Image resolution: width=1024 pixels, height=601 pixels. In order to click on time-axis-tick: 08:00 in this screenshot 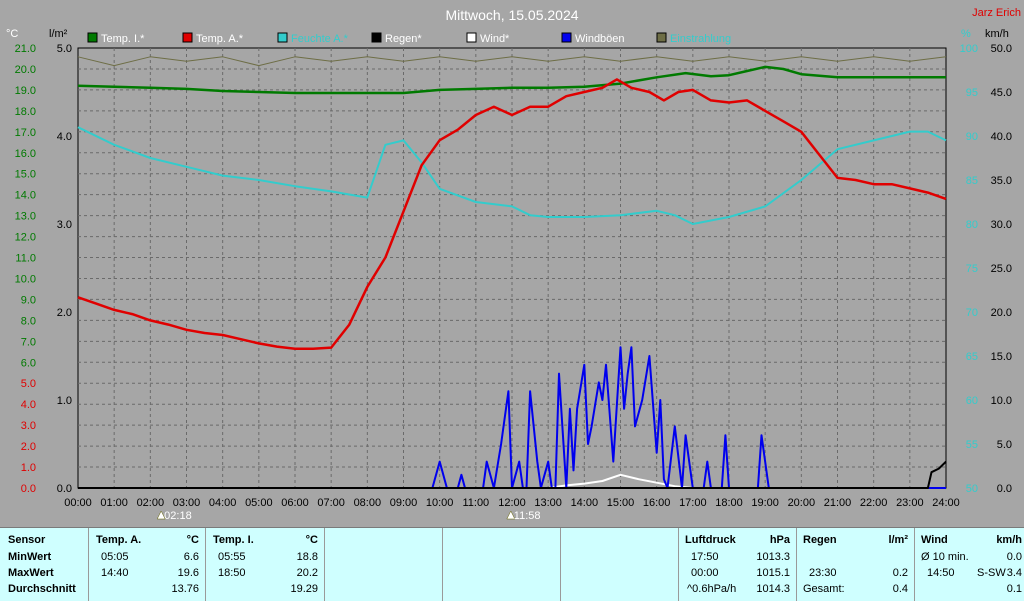, I will do `click(368, 503)`.